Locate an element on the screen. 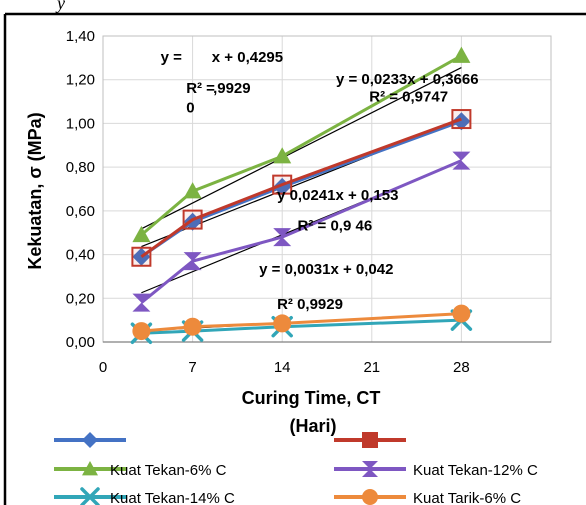 The image size is (586, 505). legend-label: Kuat Tekan-12% C is located at coordinates (475, 470).